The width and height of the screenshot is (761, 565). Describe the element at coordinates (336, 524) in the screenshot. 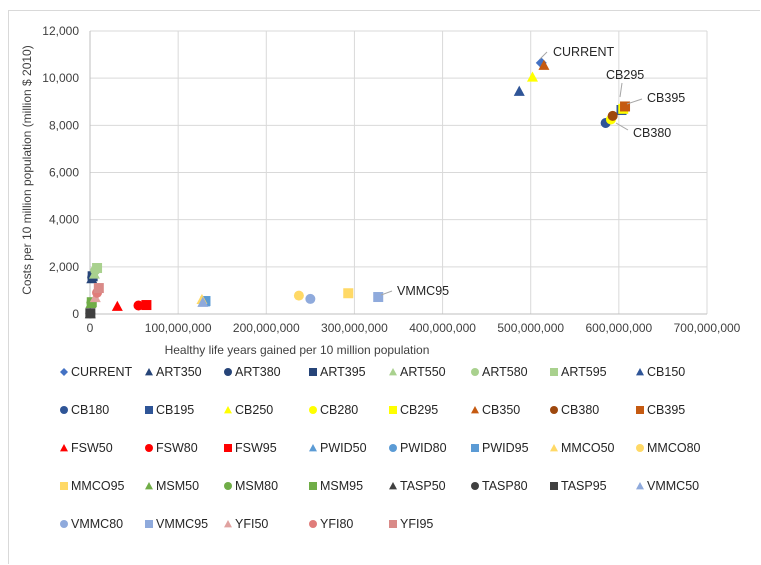

I see `legend-label: YFI80` at that location.